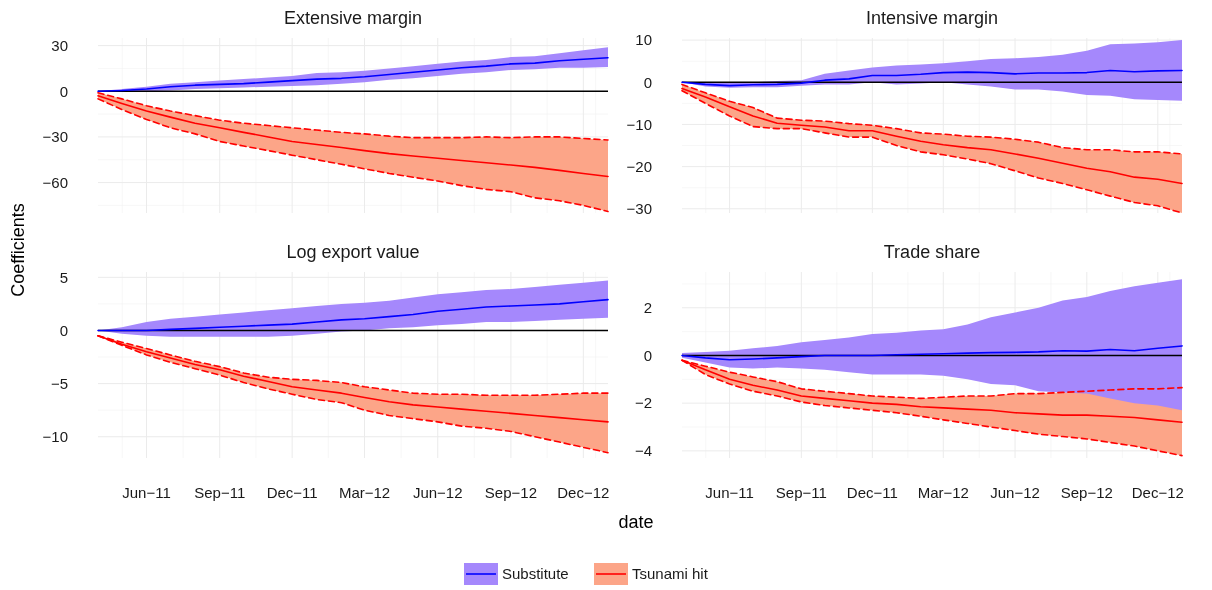 The height and width of the screenshot is (590, 1212). Describe the element at coordinates (647, 308) in the screenshot. I see `y-tick-label: 2` at that location.